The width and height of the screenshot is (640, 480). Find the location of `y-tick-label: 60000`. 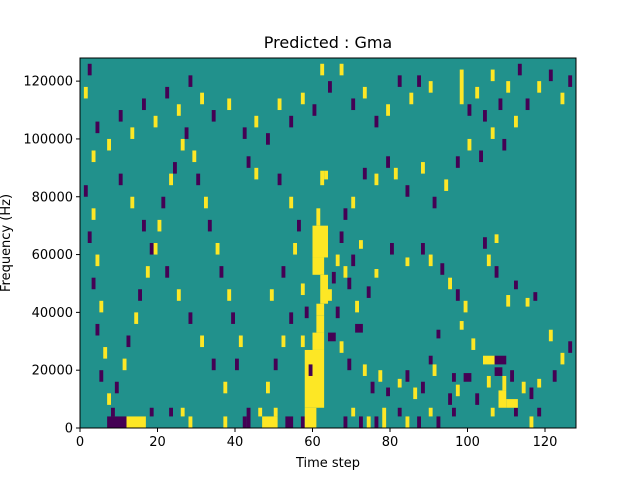

y-tick-label: 60000 is located at coordinates (52, 255).